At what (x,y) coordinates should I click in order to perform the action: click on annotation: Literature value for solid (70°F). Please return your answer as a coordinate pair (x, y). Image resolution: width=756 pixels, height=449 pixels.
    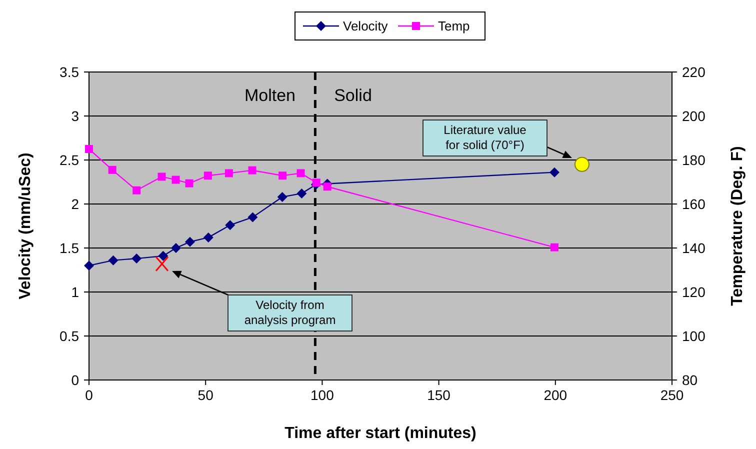
    Looking at the image, I should click on (485, 137).